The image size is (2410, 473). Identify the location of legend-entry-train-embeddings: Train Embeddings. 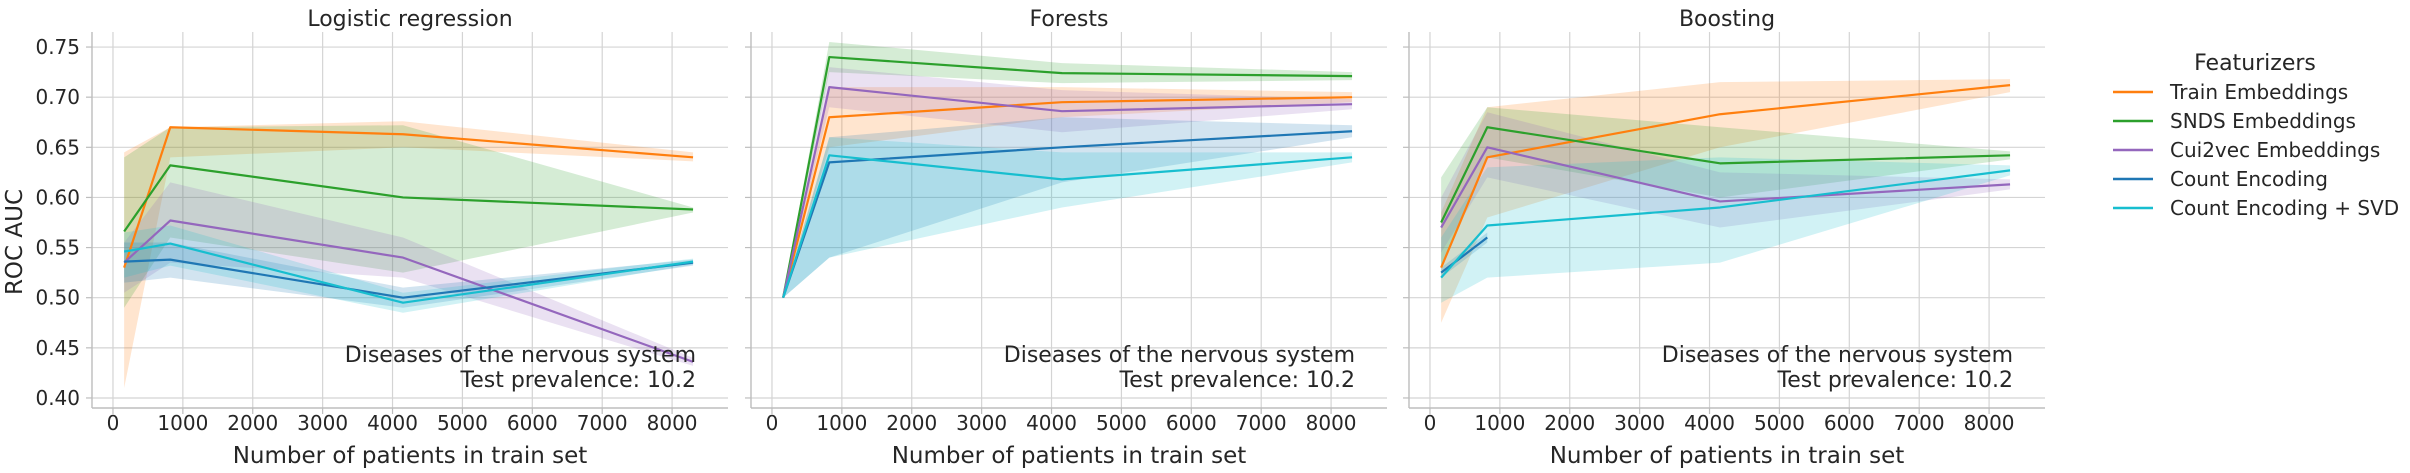
(2230, 92).